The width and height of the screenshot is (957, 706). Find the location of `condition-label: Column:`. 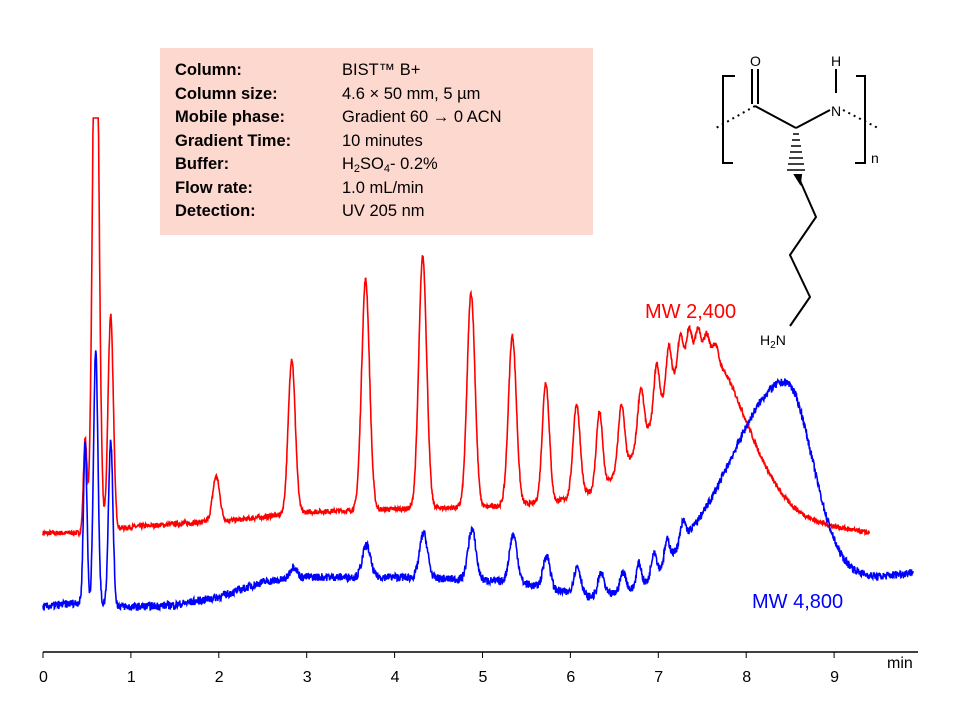

condition-label: Column: is located at coordinates (208, 70).